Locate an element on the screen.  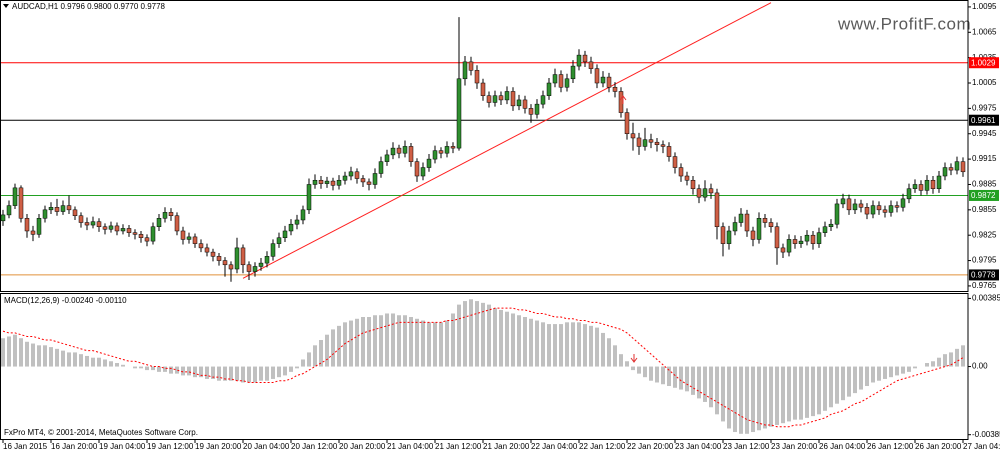
y-tick-label: 0.9765 is located at coordinates (984, 285).